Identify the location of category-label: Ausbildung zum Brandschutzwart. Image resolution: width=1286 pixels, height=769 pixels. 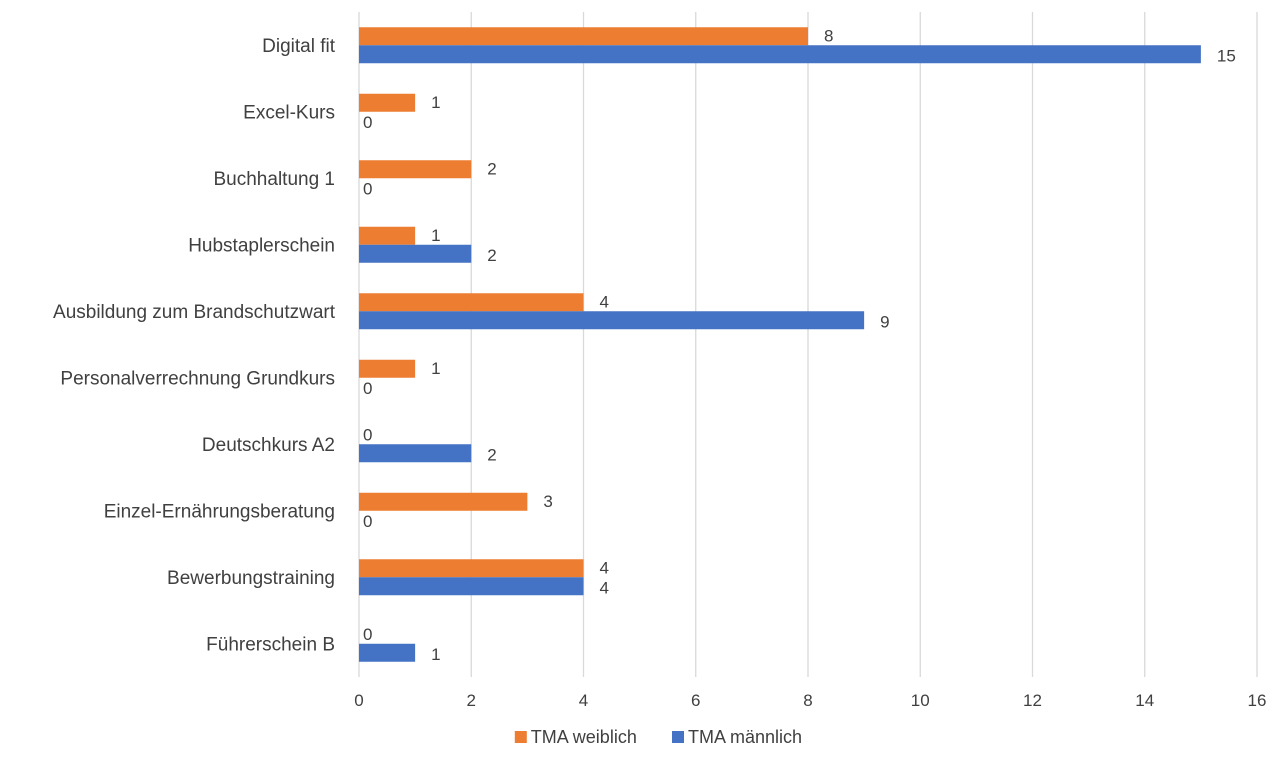
(194, 312).